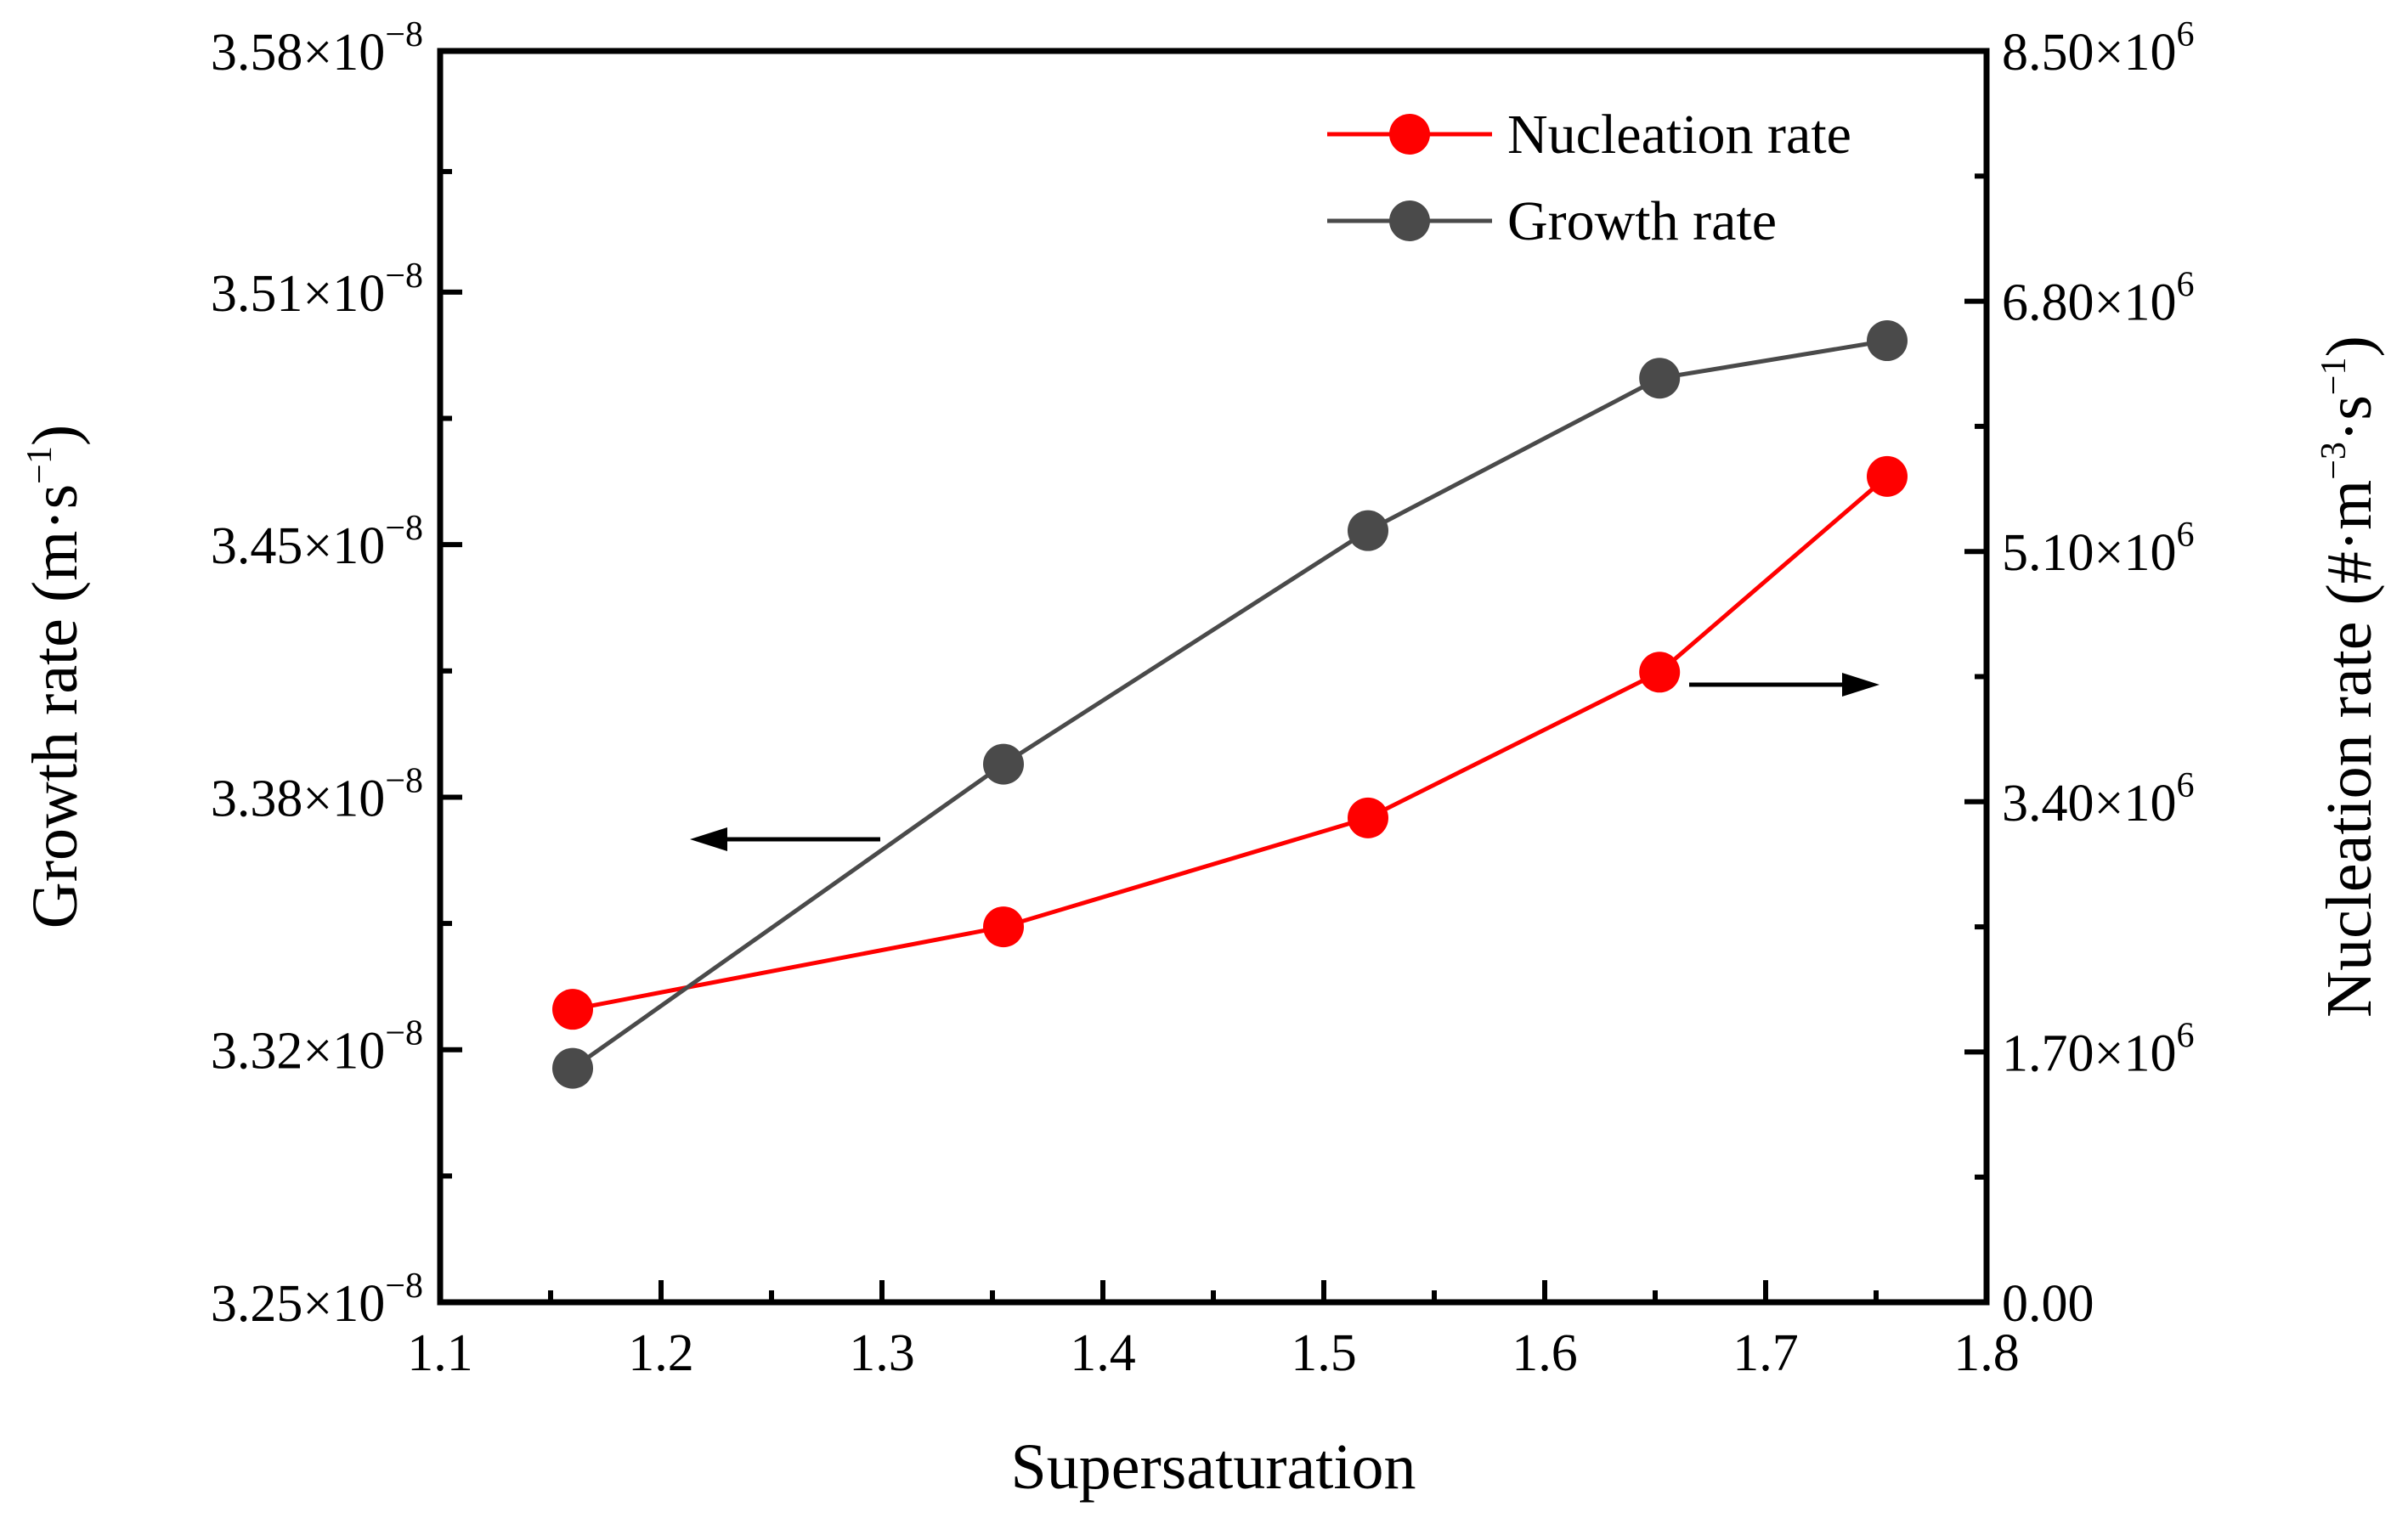 This screenshot has height=1535, width=2408. I want to click on y-right-tick-label: 0.00, so click(2048, 1304).